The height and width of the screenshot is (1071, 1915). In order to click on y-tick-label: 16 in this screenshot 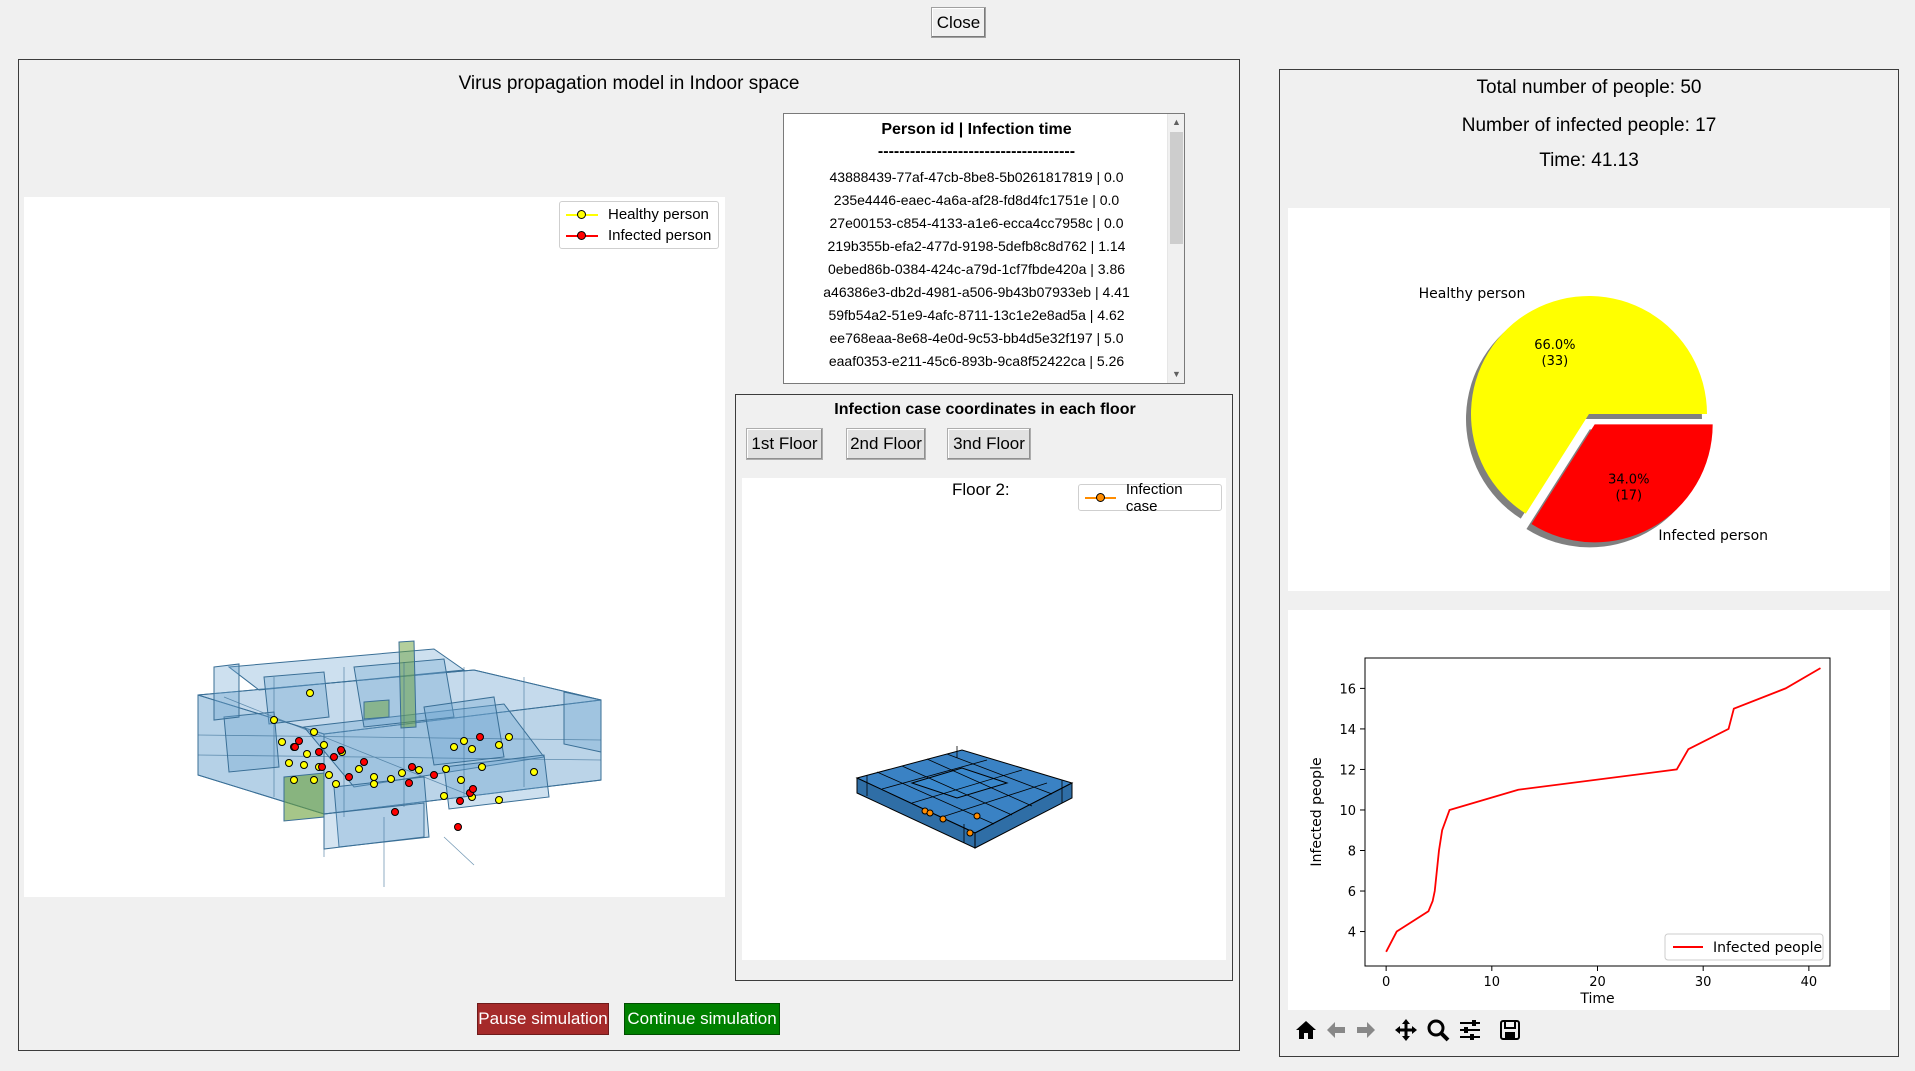, I will do `click(1347, 689)`.